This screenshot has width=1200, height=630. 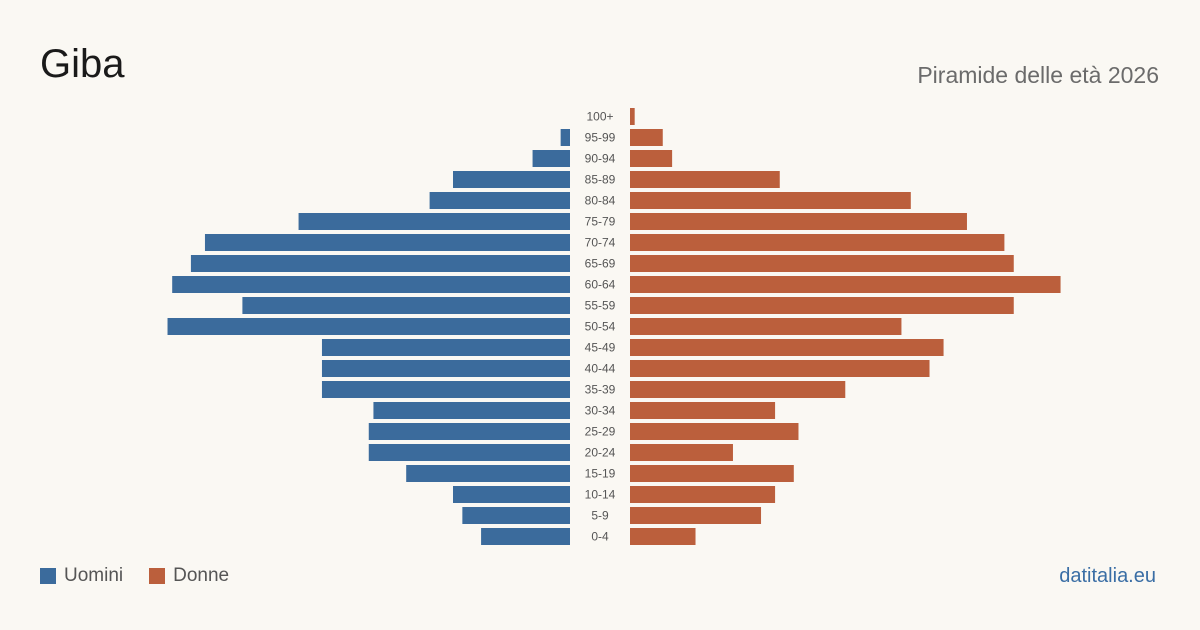 What do you see at coordinates (599, 117) in the screenshot?
I see `age-label-100+: 100+` at bounding box center [599, 117].